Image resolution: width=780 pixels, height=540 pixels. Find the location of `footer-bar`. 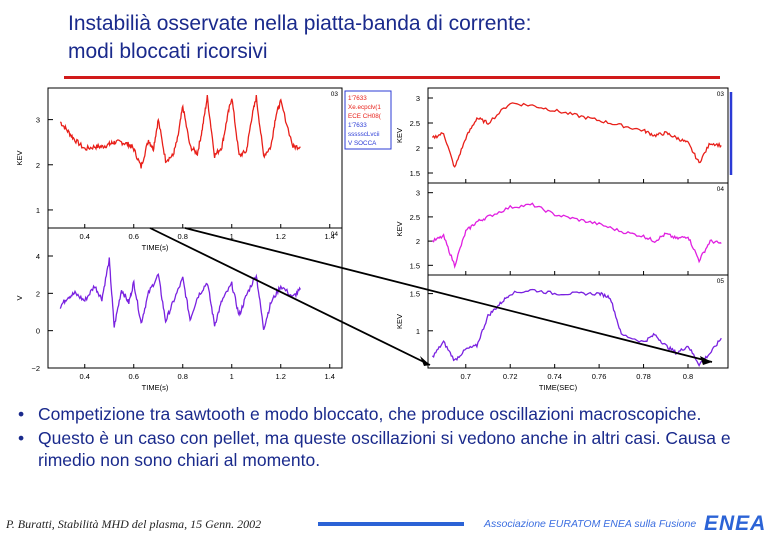

footer-bar is located at coordinates (391, 524).